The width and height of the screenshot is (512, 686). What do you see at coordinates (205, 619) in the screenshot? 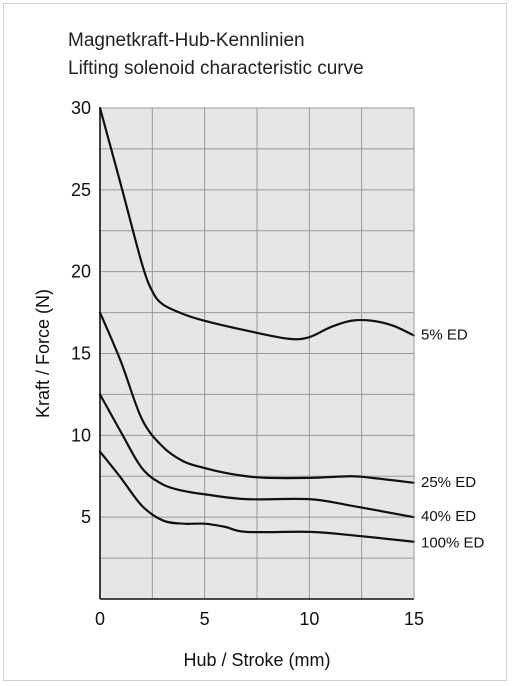
I see `x-tick-label: 5` at bounding box center [205, 619].